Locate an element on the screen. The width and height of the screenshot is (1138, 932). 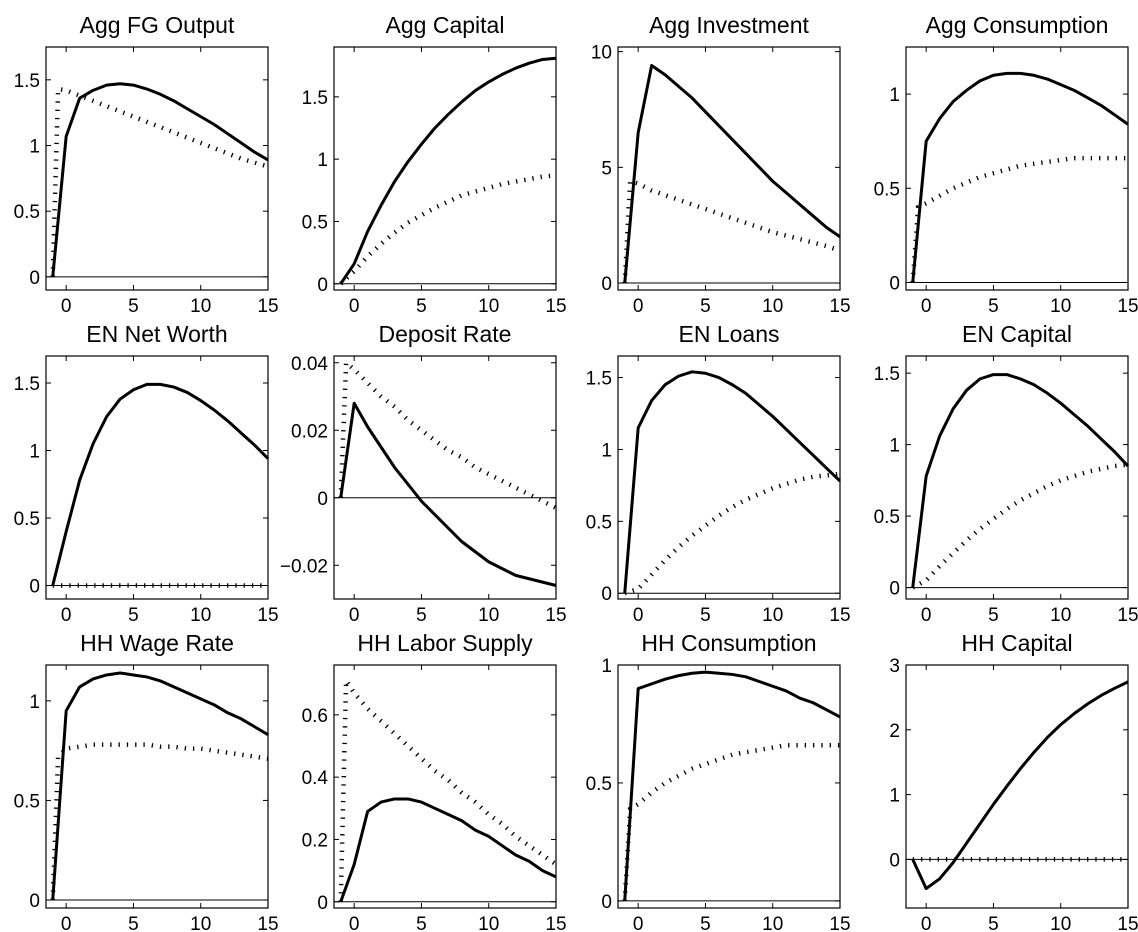
chart-title: EN Net Worth is located at coordinates (156, 334).